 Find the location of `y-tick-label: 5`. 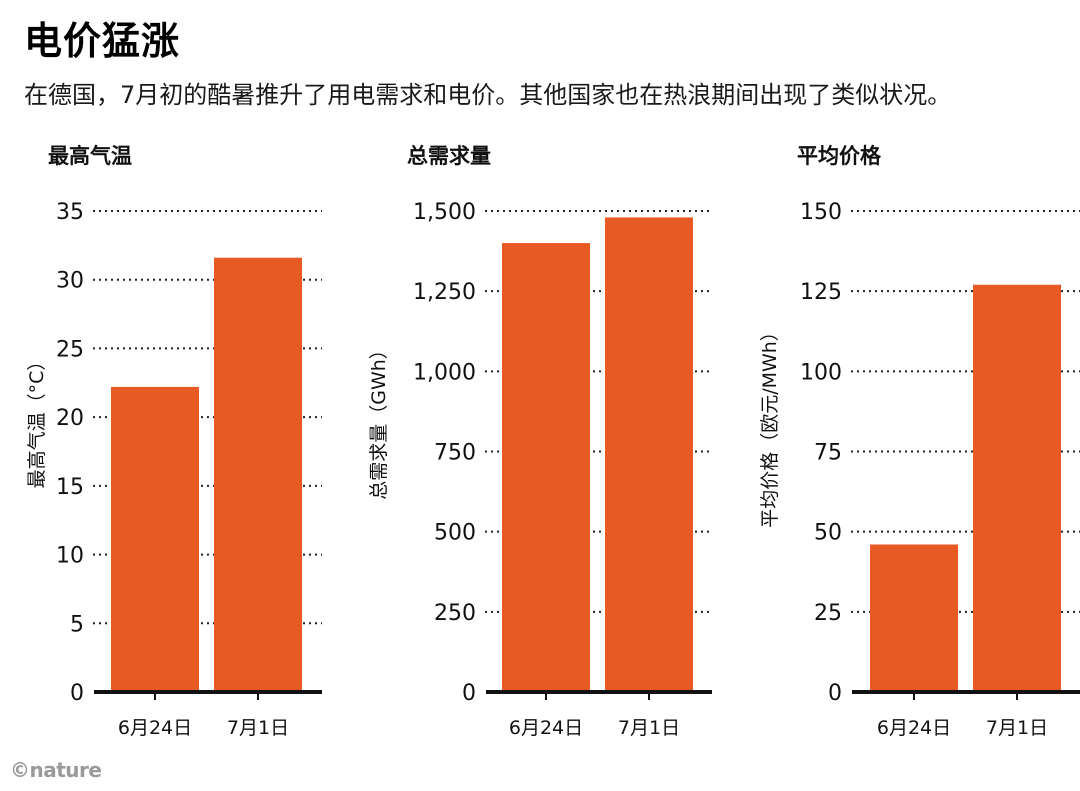

y-tick-label: 5 is located at coordinates (77, 624).